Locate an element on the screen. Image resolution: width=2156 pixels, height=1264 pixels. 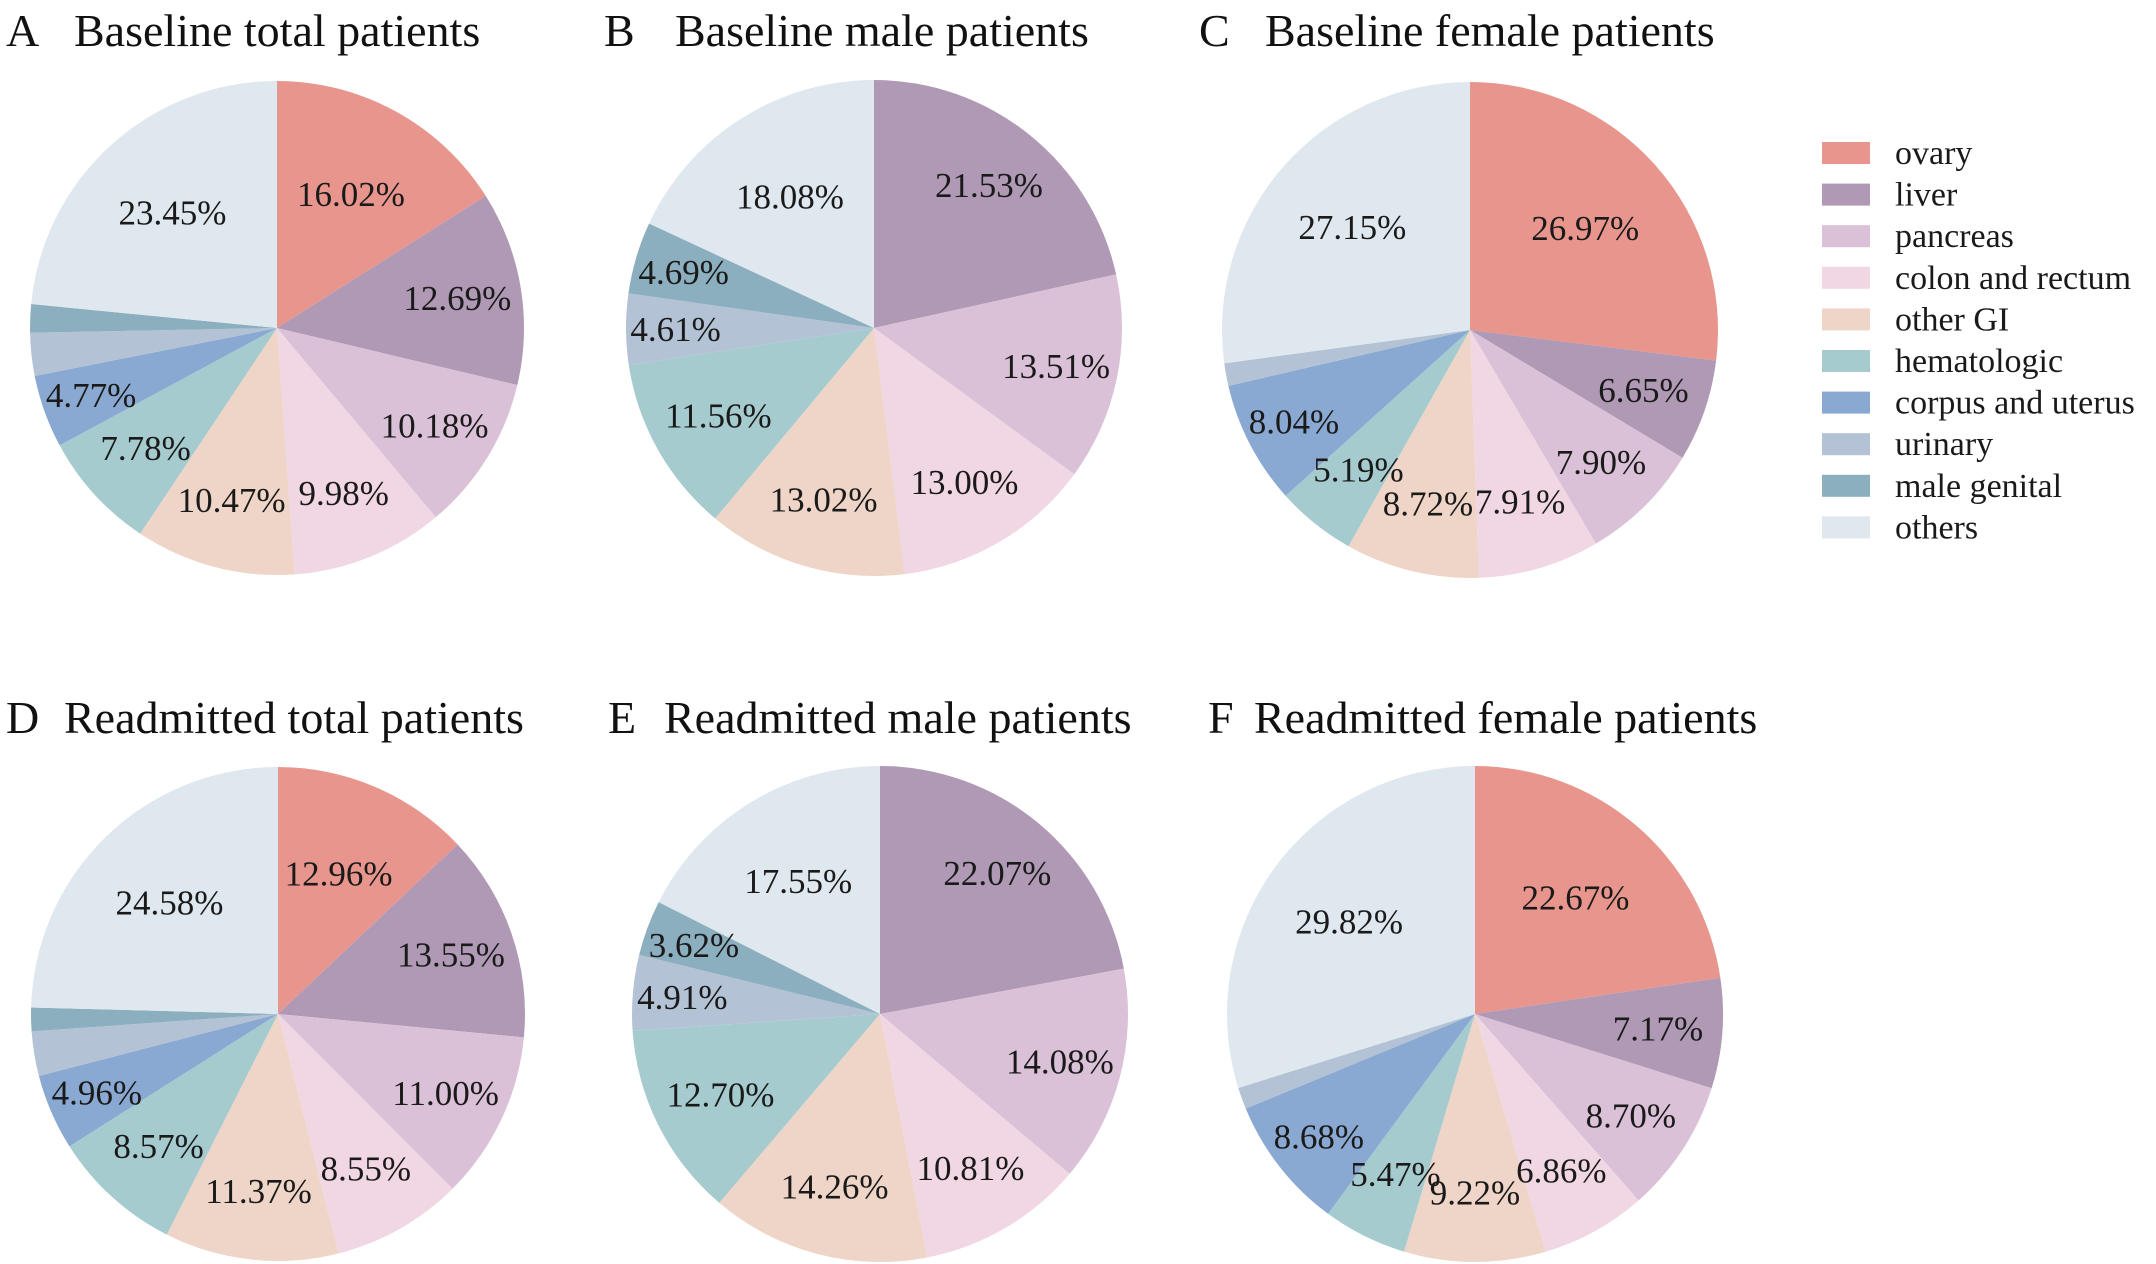
slice-label-colon-and-rectum: 7.91% is located at coordinates (1520, 501).